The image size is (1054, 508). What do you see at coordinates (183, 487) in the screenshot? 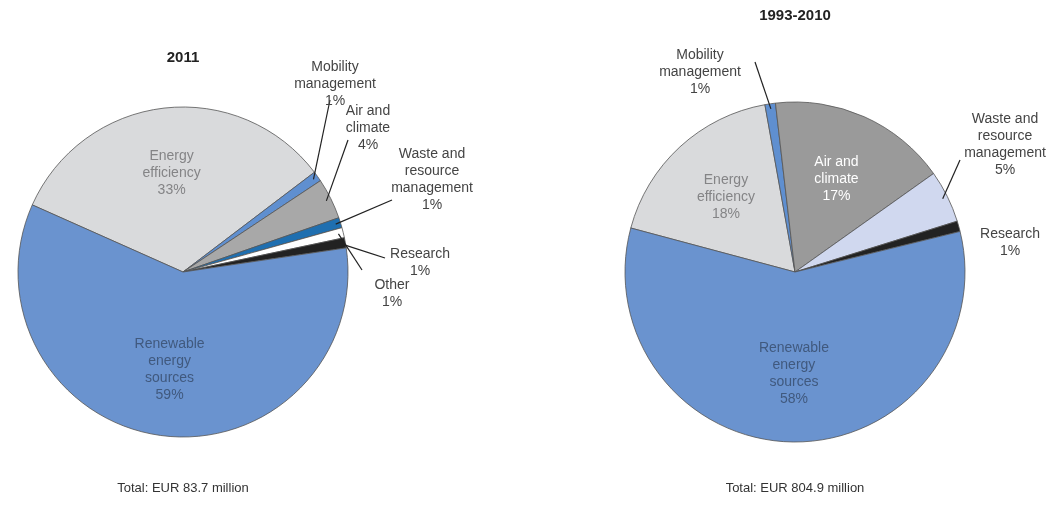
I see `text: Total: EUR 83.7 million` at bounding box center [183, 487].